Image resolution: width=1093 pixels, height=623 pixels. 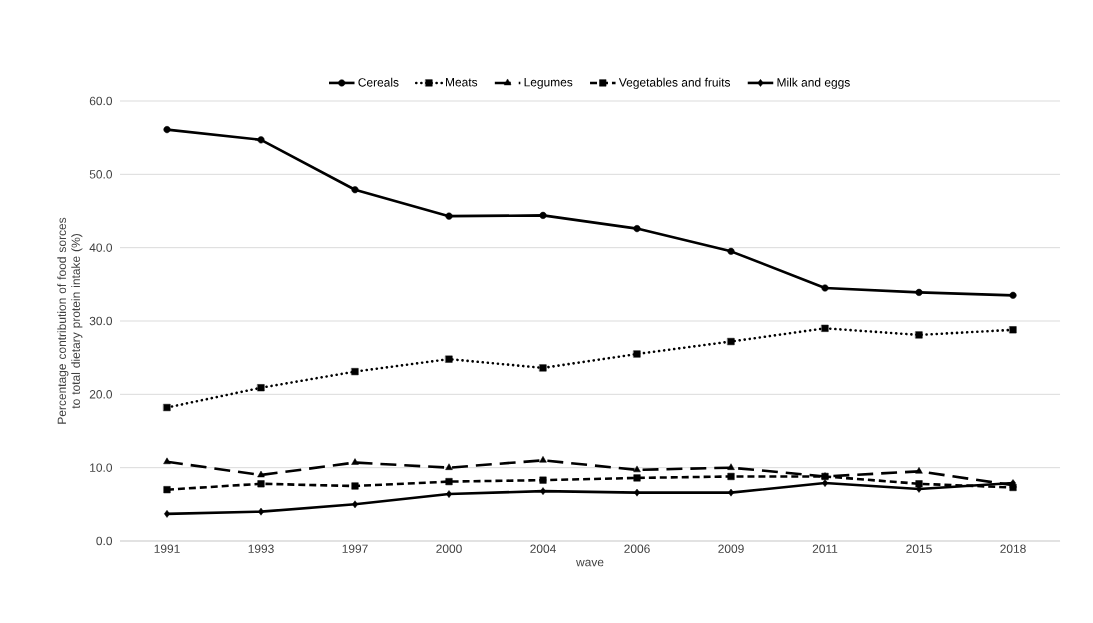 I want to click on x-tick-label: 1993, so click(x=261, y=548).